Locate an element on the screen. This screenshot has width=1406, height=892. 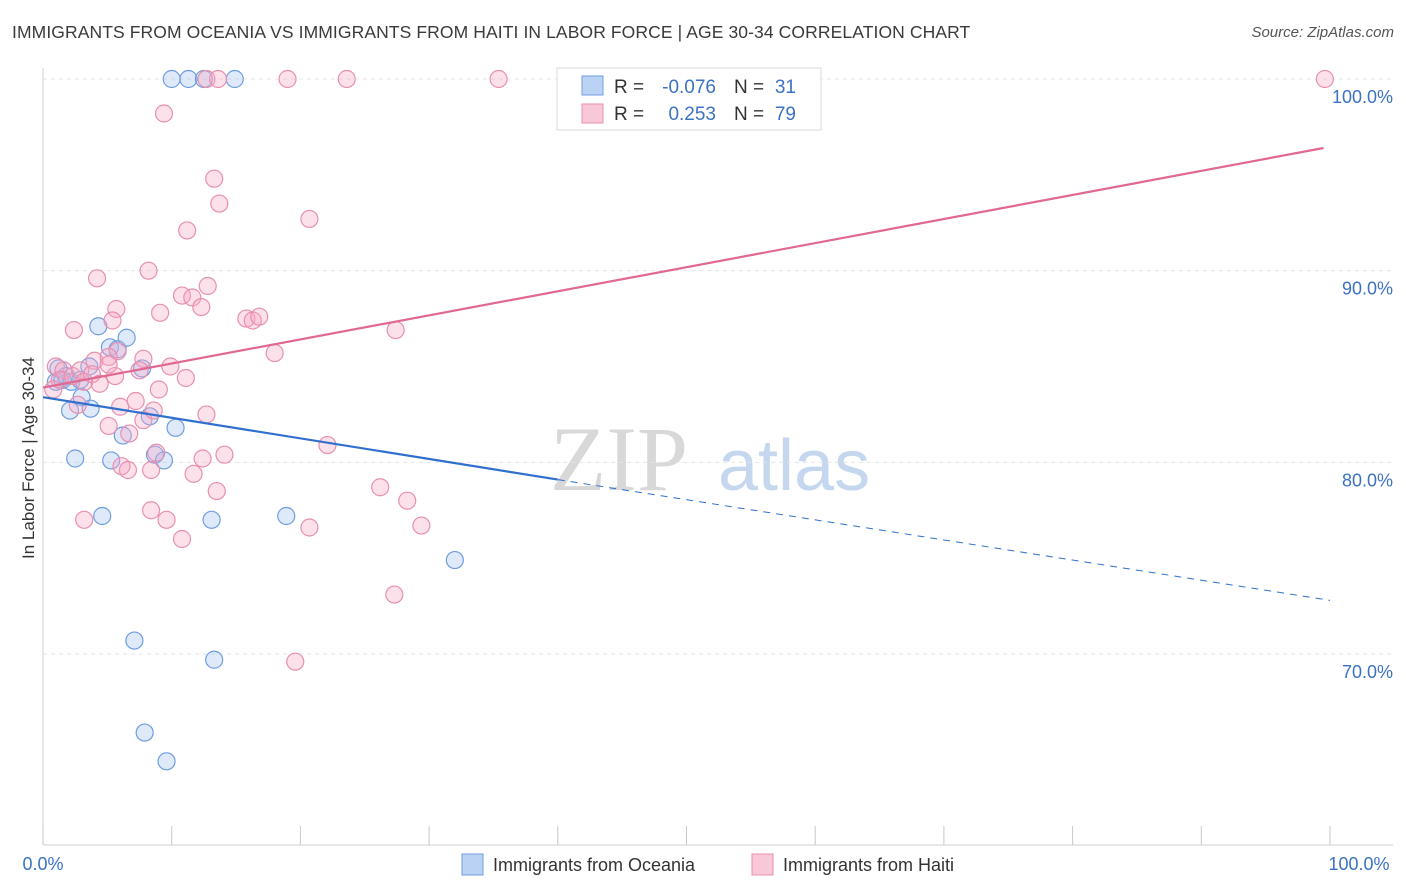
legend-r-value-haiti: 0.253 is located at coordinates (692, 114).